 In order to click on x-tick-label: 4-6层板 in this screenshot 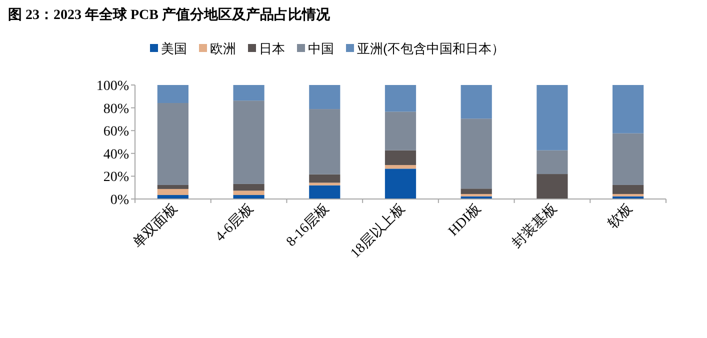, I will do `click(234, 222)`.